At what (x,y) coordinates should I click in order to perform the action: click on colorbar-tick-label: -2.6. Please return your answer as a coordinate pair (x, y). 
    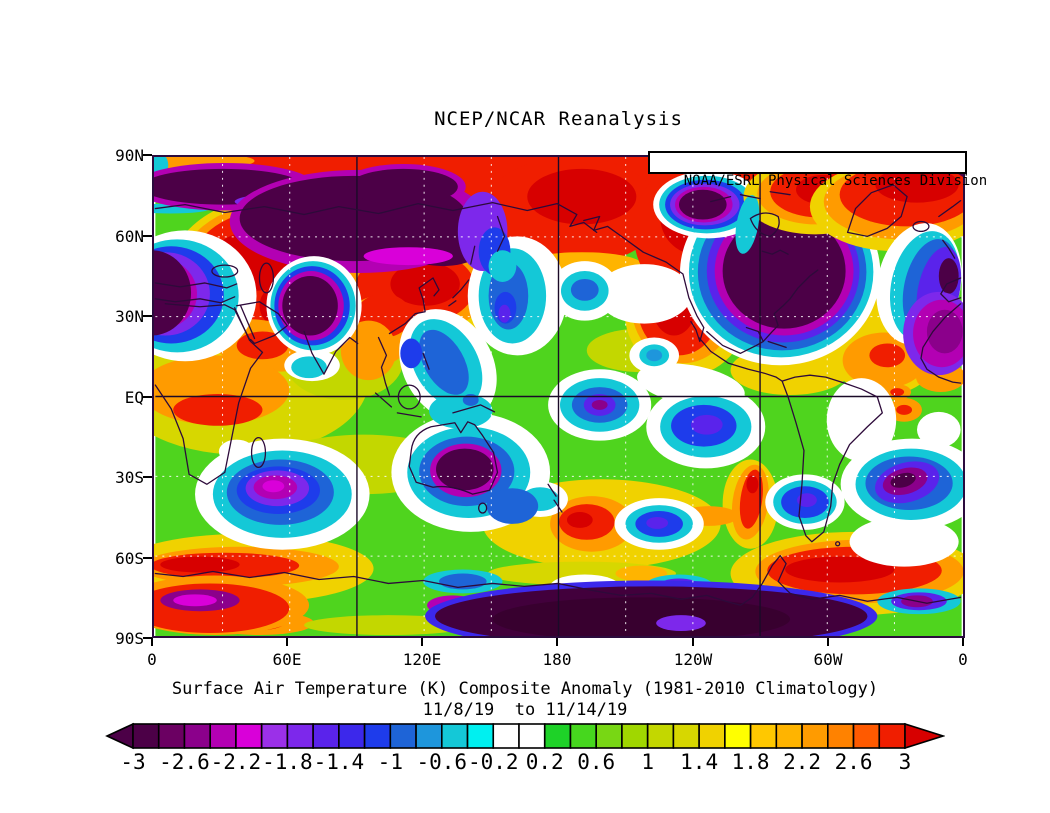
    Looking at the image, I should click on (184, 762).